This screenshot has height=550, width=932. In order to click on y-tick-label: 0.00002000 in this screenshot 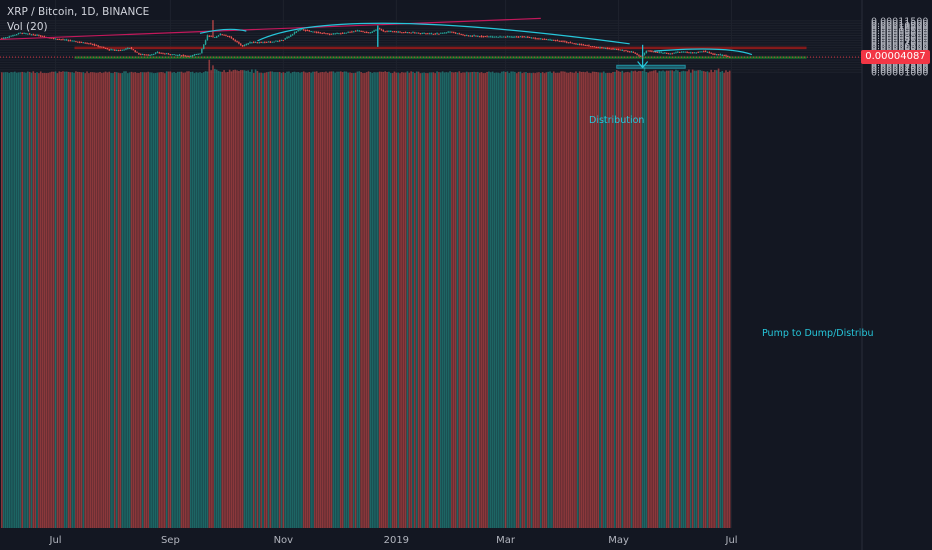, I will do `click(899, 68)`.